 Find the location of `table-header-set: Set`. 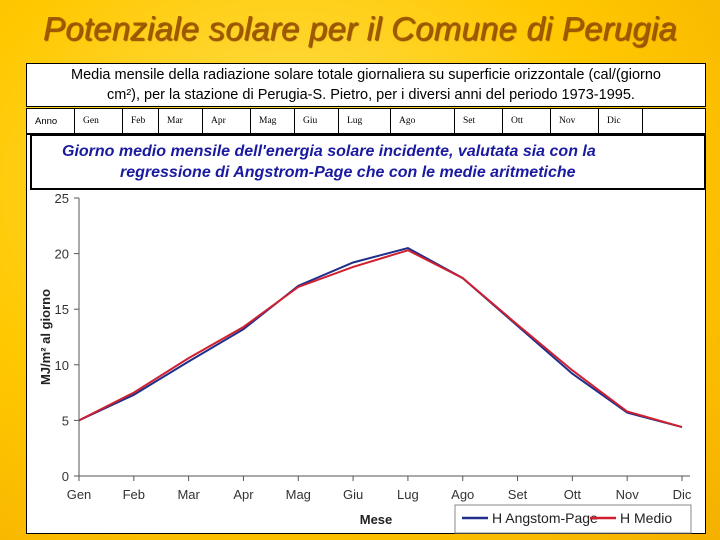

table-header-set: Set is located at coordinates (479, 121).